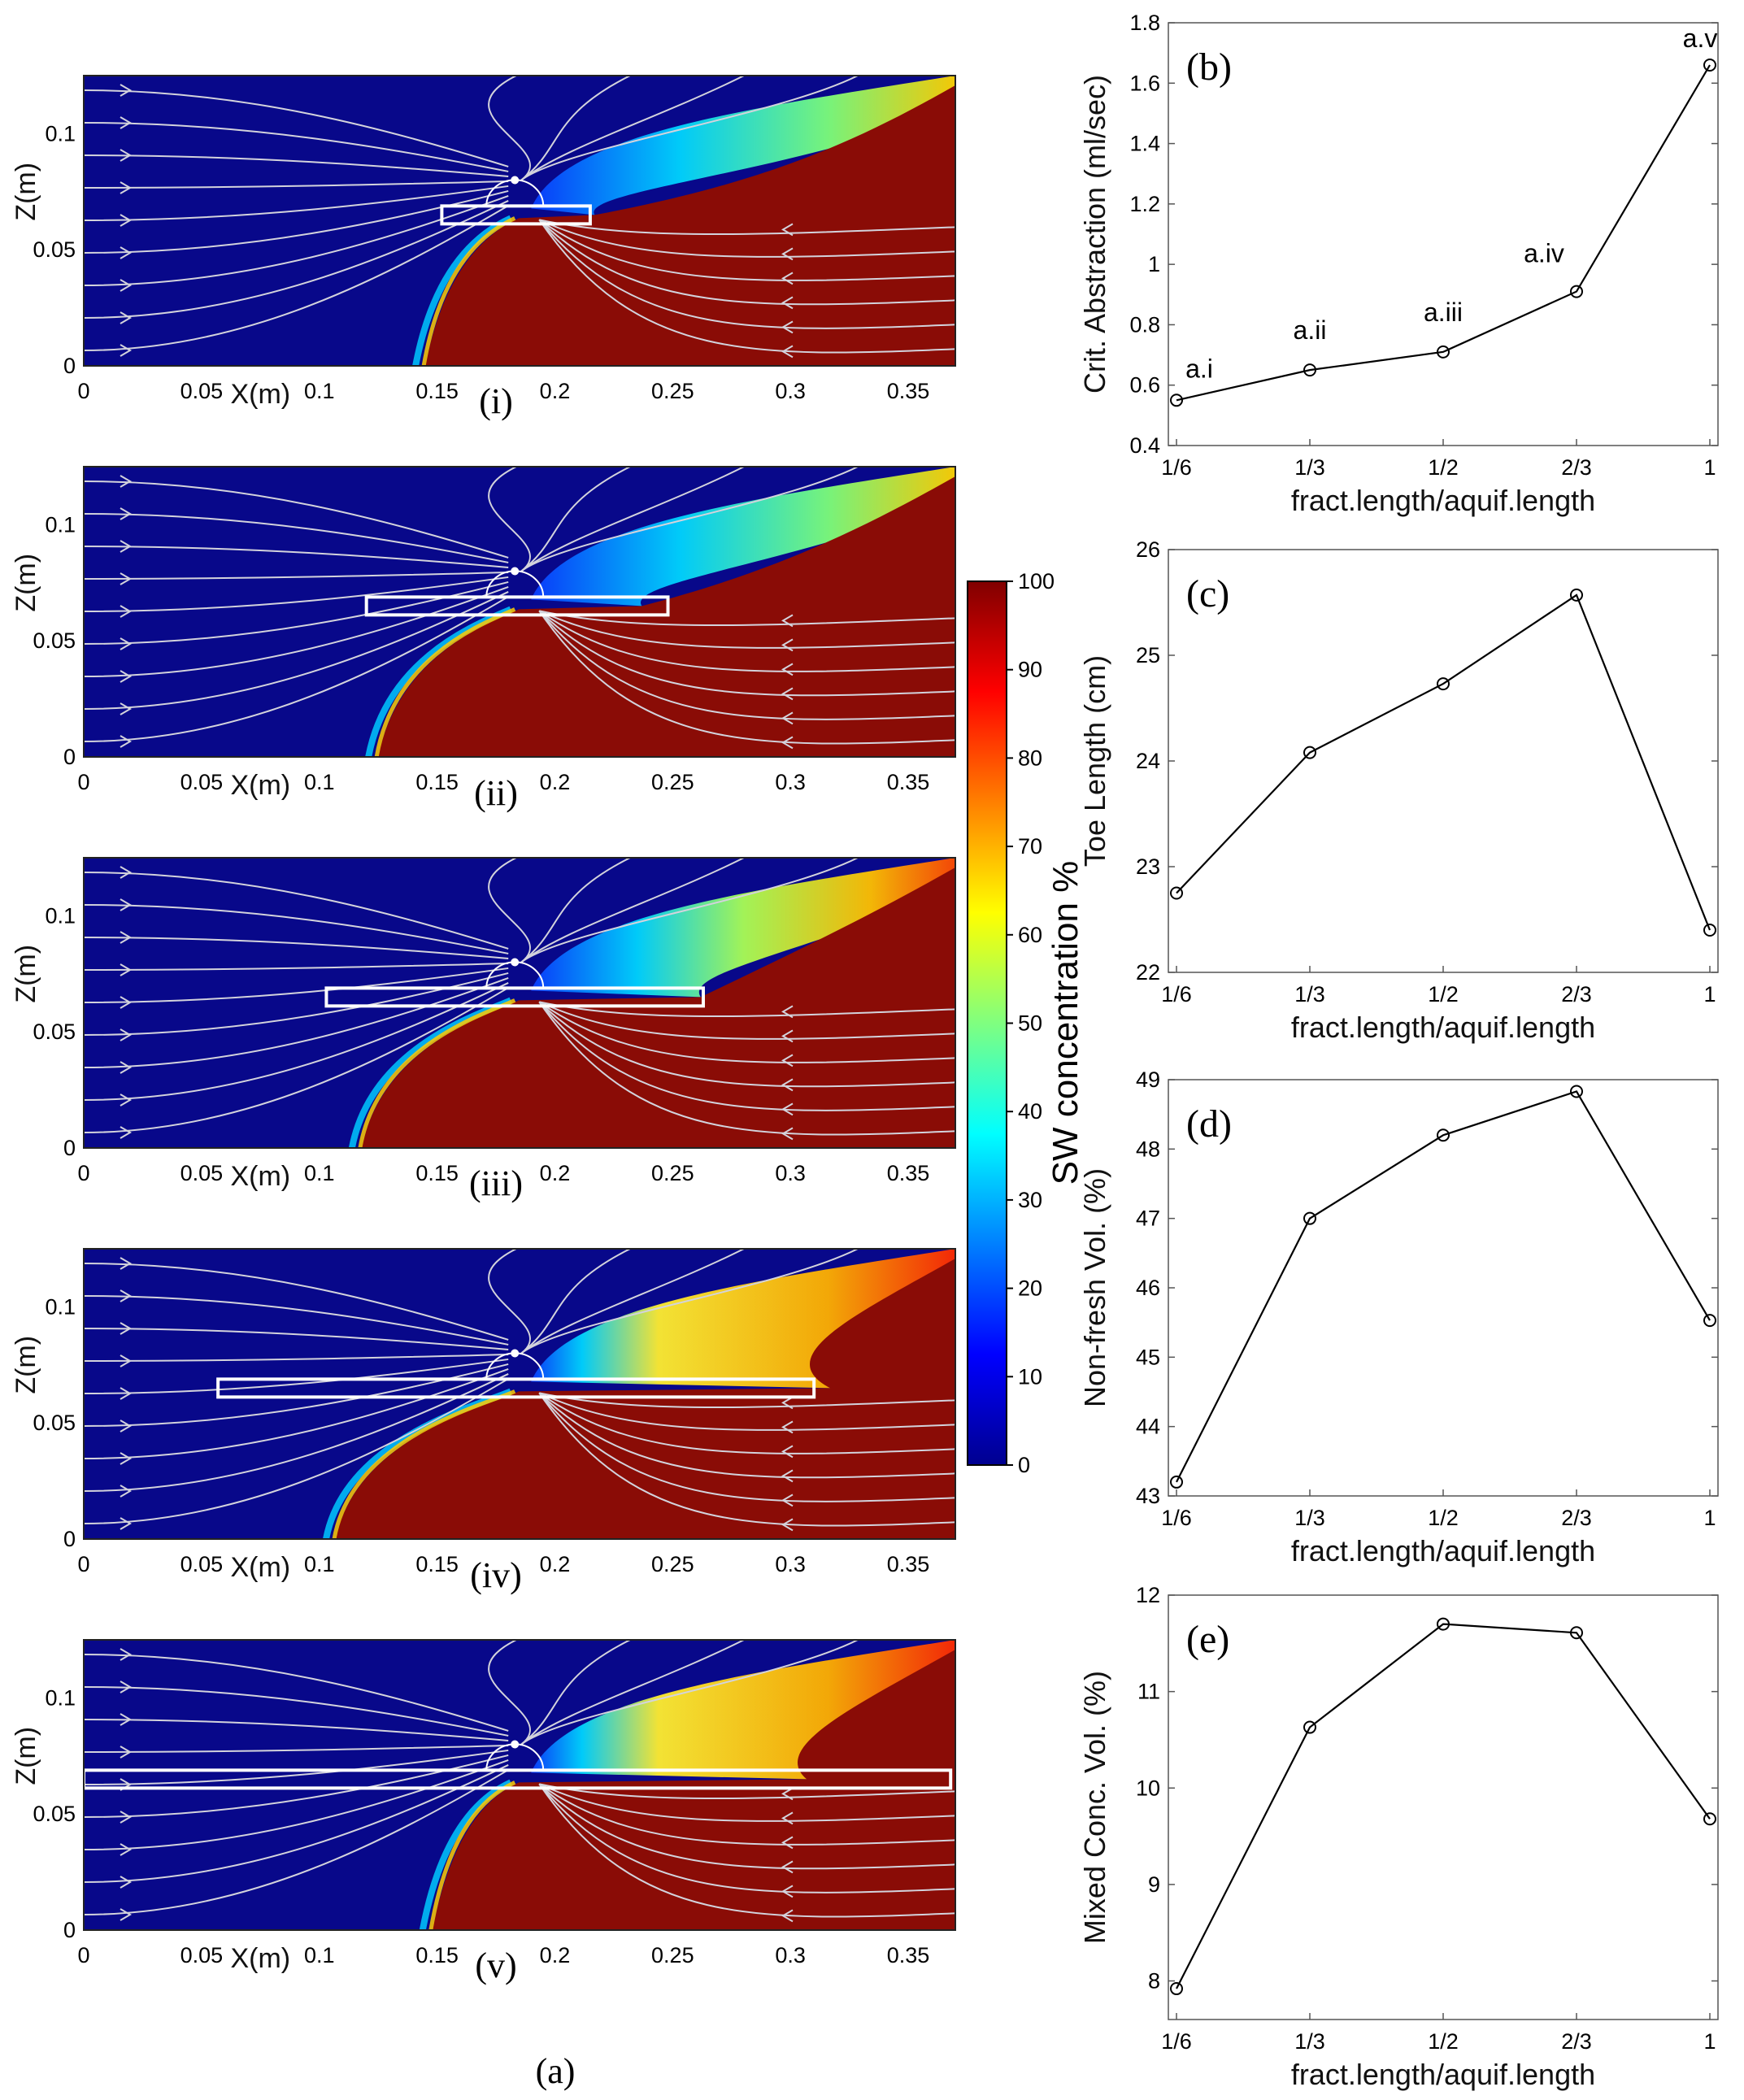  What do you see at coordinates (1148, 1219) in the screenshot?
I see `y-tick-label: 47` at bounding box center [1148, 1219].